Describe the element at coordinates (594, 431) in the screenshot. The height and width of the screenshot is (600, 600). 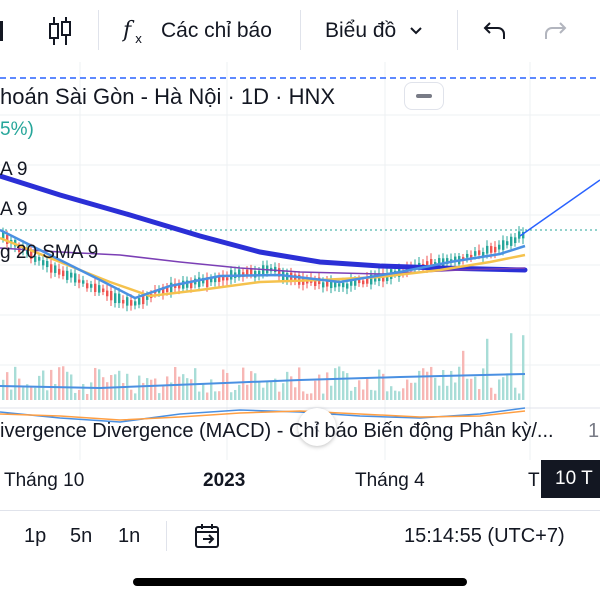
I see `macd-extra: 1` at that location.